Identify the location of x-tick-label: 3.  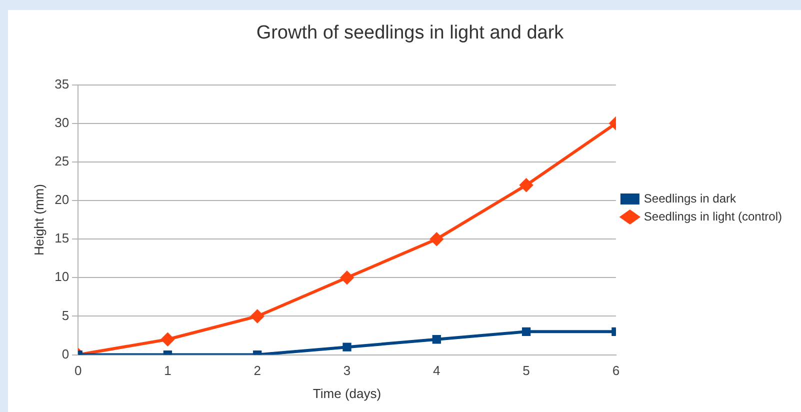
(347, 370).